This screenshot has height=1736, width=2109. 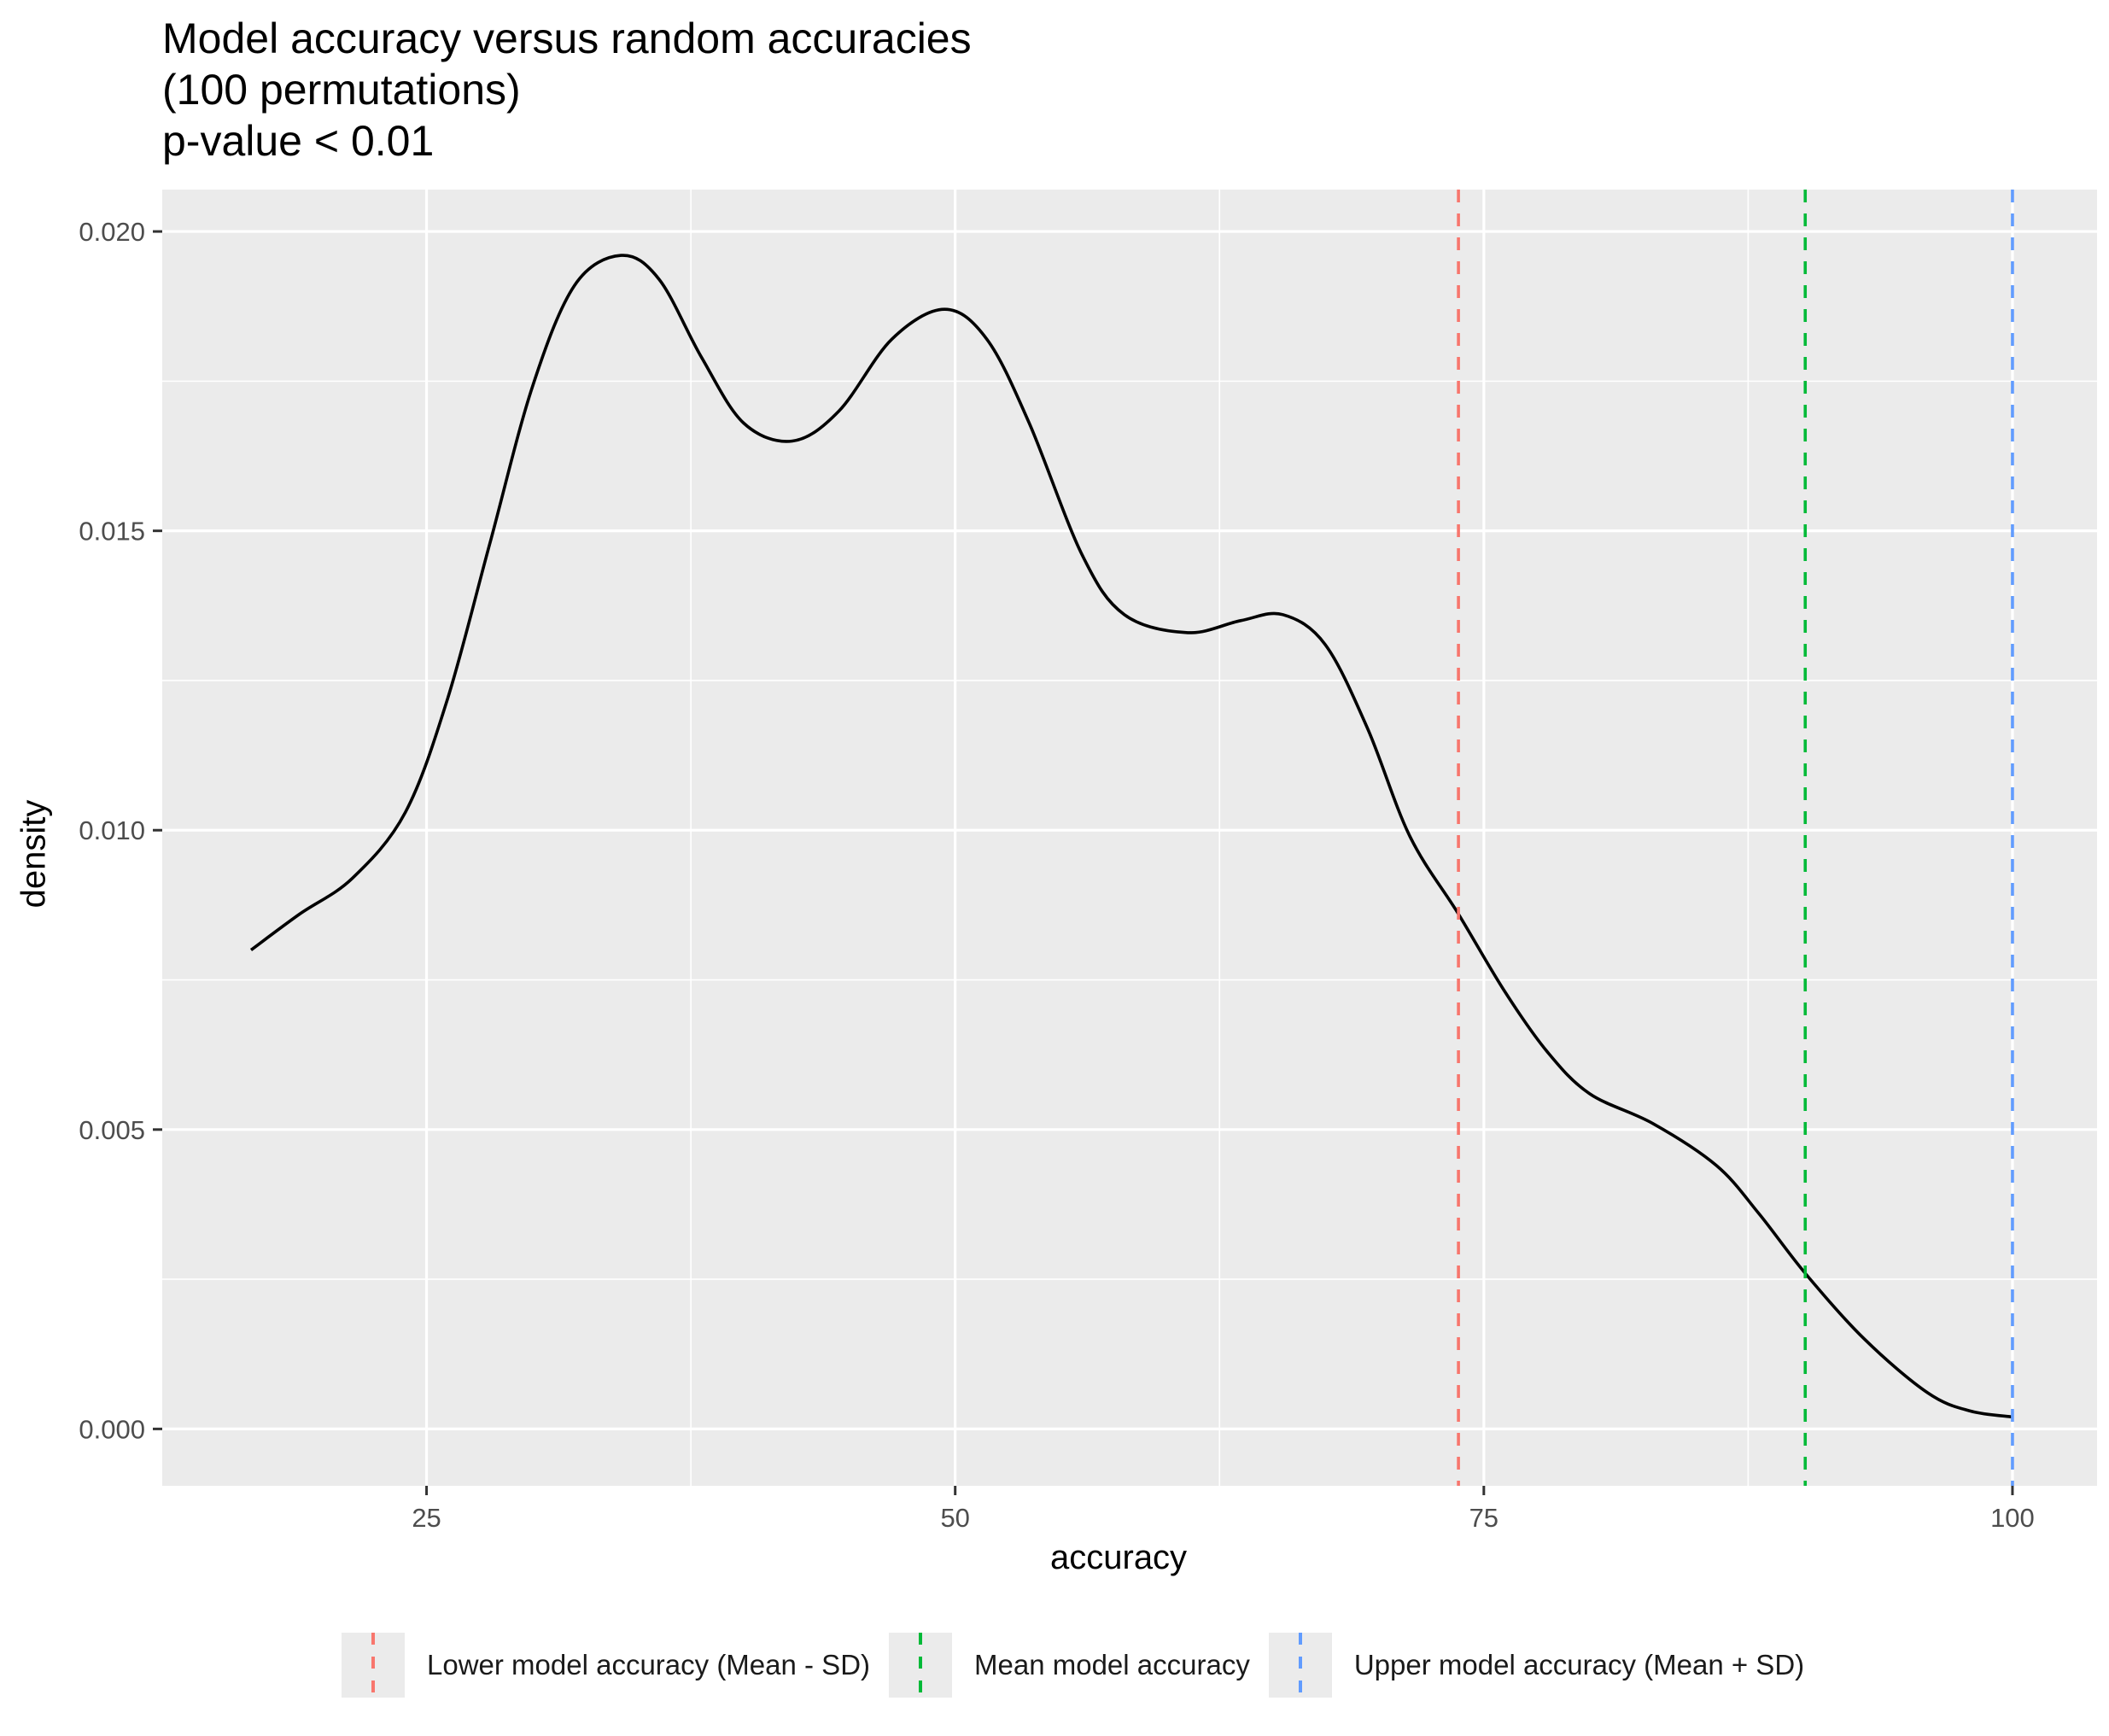 What do you see at coordinates (112, 1130) in the screenshot?
I see `y-tick-label: 0.005` at bounding box center [112, 1130].